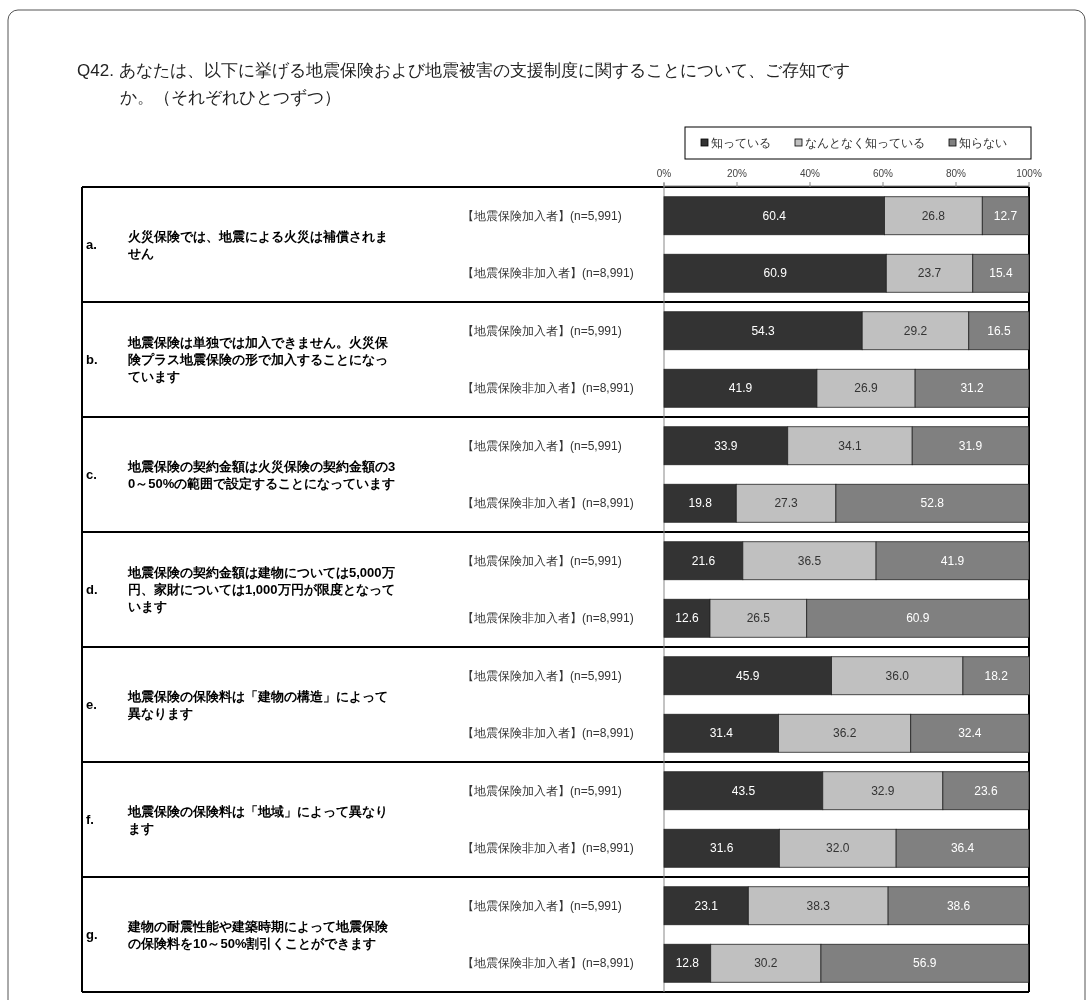 The image size is (1089, 1000). Describe the element at coordinates (962, 848) in the screenshot. I see `data-label: 36.4` at that location.